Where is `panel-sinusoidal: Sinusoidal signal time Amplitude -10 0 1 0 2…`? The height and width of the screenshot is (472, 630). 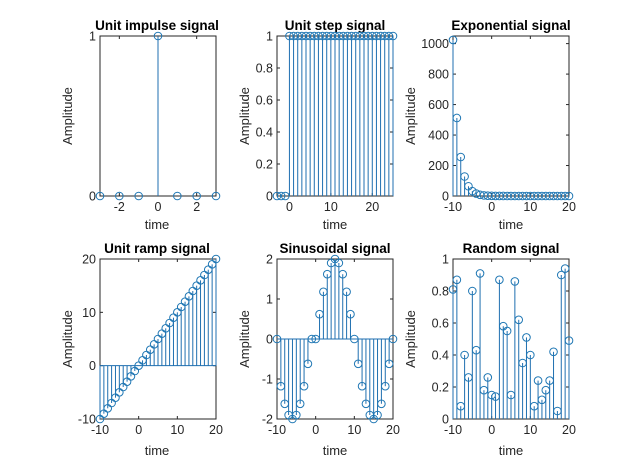 panel-sinusoidal: Sinusoidal signal time Amplitude -10 0 1 0 2… is located at coordinates (318, 349).